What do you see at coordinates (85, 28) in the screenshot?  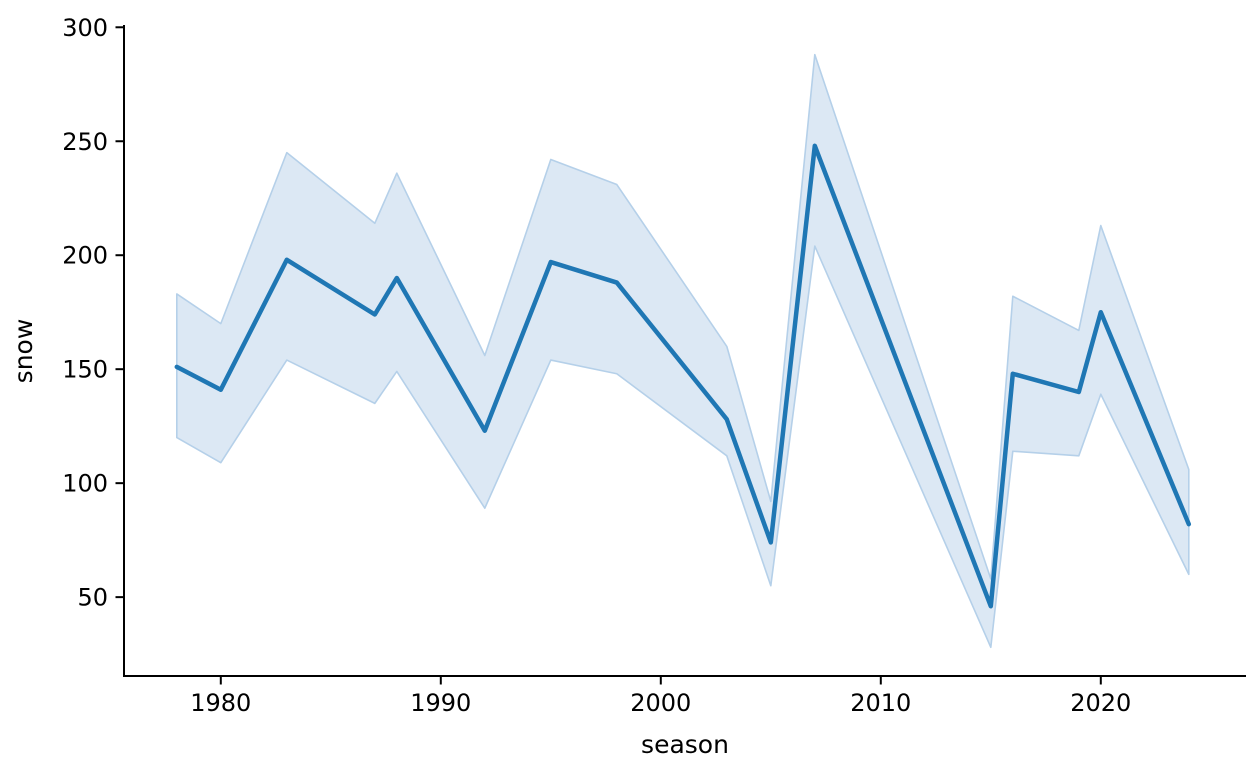 I see `y-tick-label: 300` at bounding box center [85, 28].